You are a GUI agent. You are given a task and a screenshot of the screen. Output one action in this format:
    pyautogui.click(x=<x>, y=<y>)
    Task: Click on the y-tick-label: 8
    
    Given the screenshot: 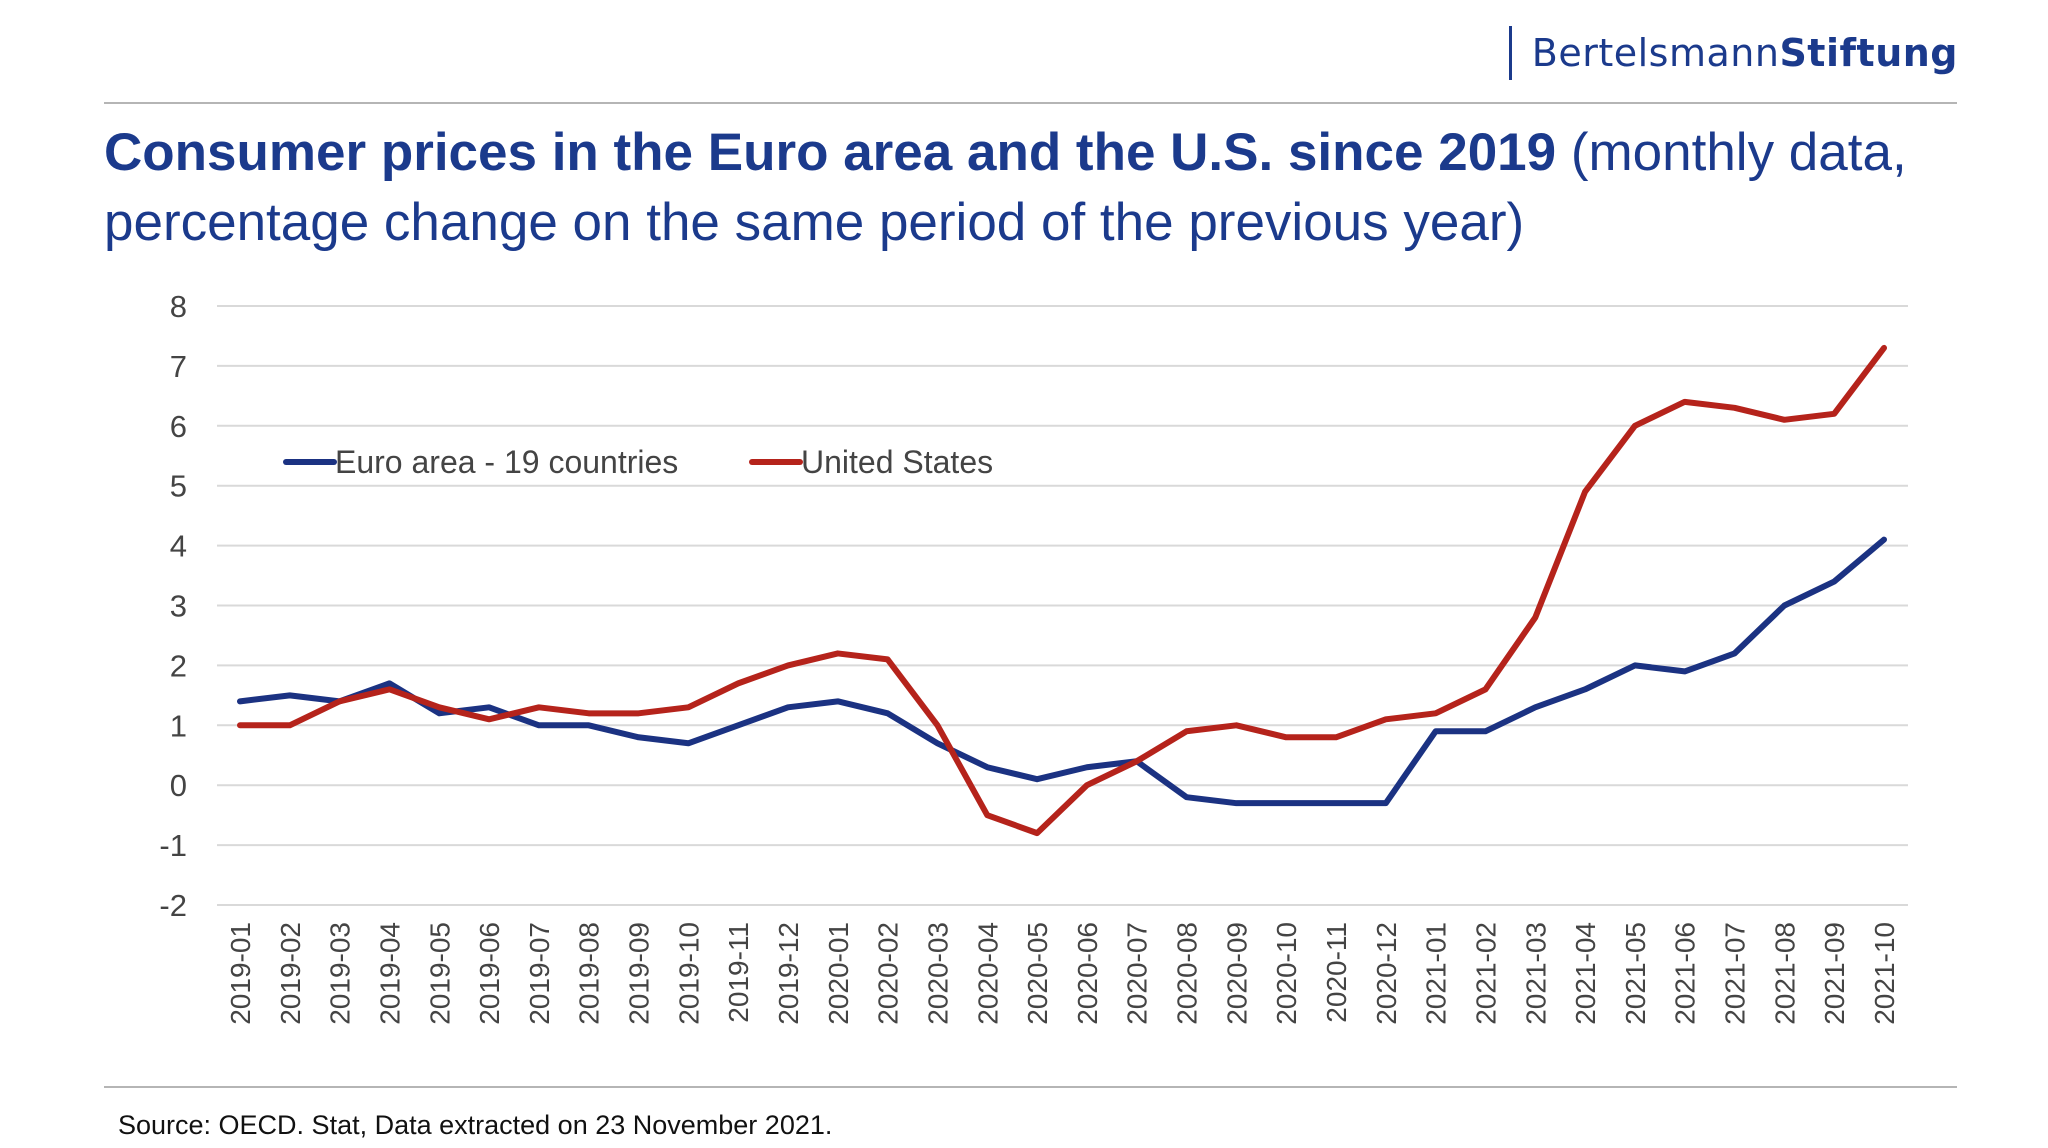 What is the action you would take?
    pyautogui.click(x=178, y=306)
    